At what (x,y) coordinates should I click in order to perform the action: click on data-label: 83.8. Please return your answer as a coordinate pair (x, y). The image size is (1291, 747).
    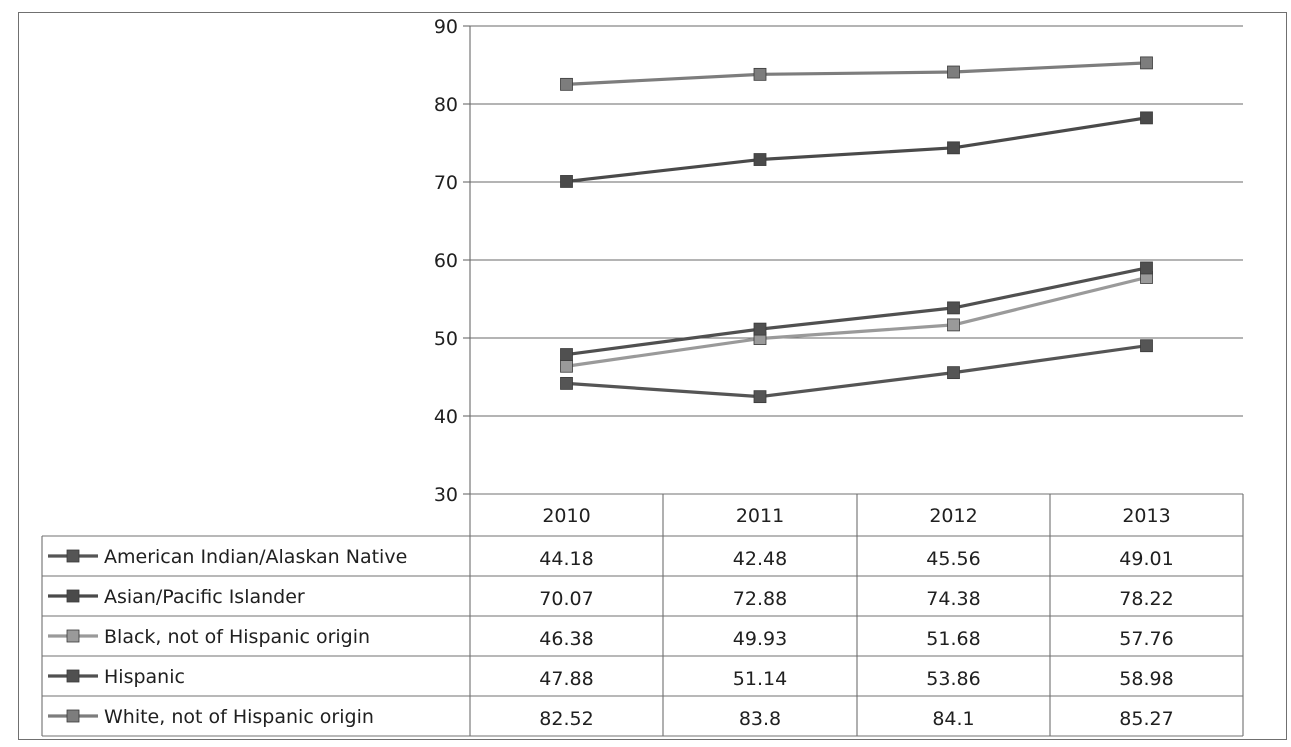
    Looking at the image, I should click on (760, 719).